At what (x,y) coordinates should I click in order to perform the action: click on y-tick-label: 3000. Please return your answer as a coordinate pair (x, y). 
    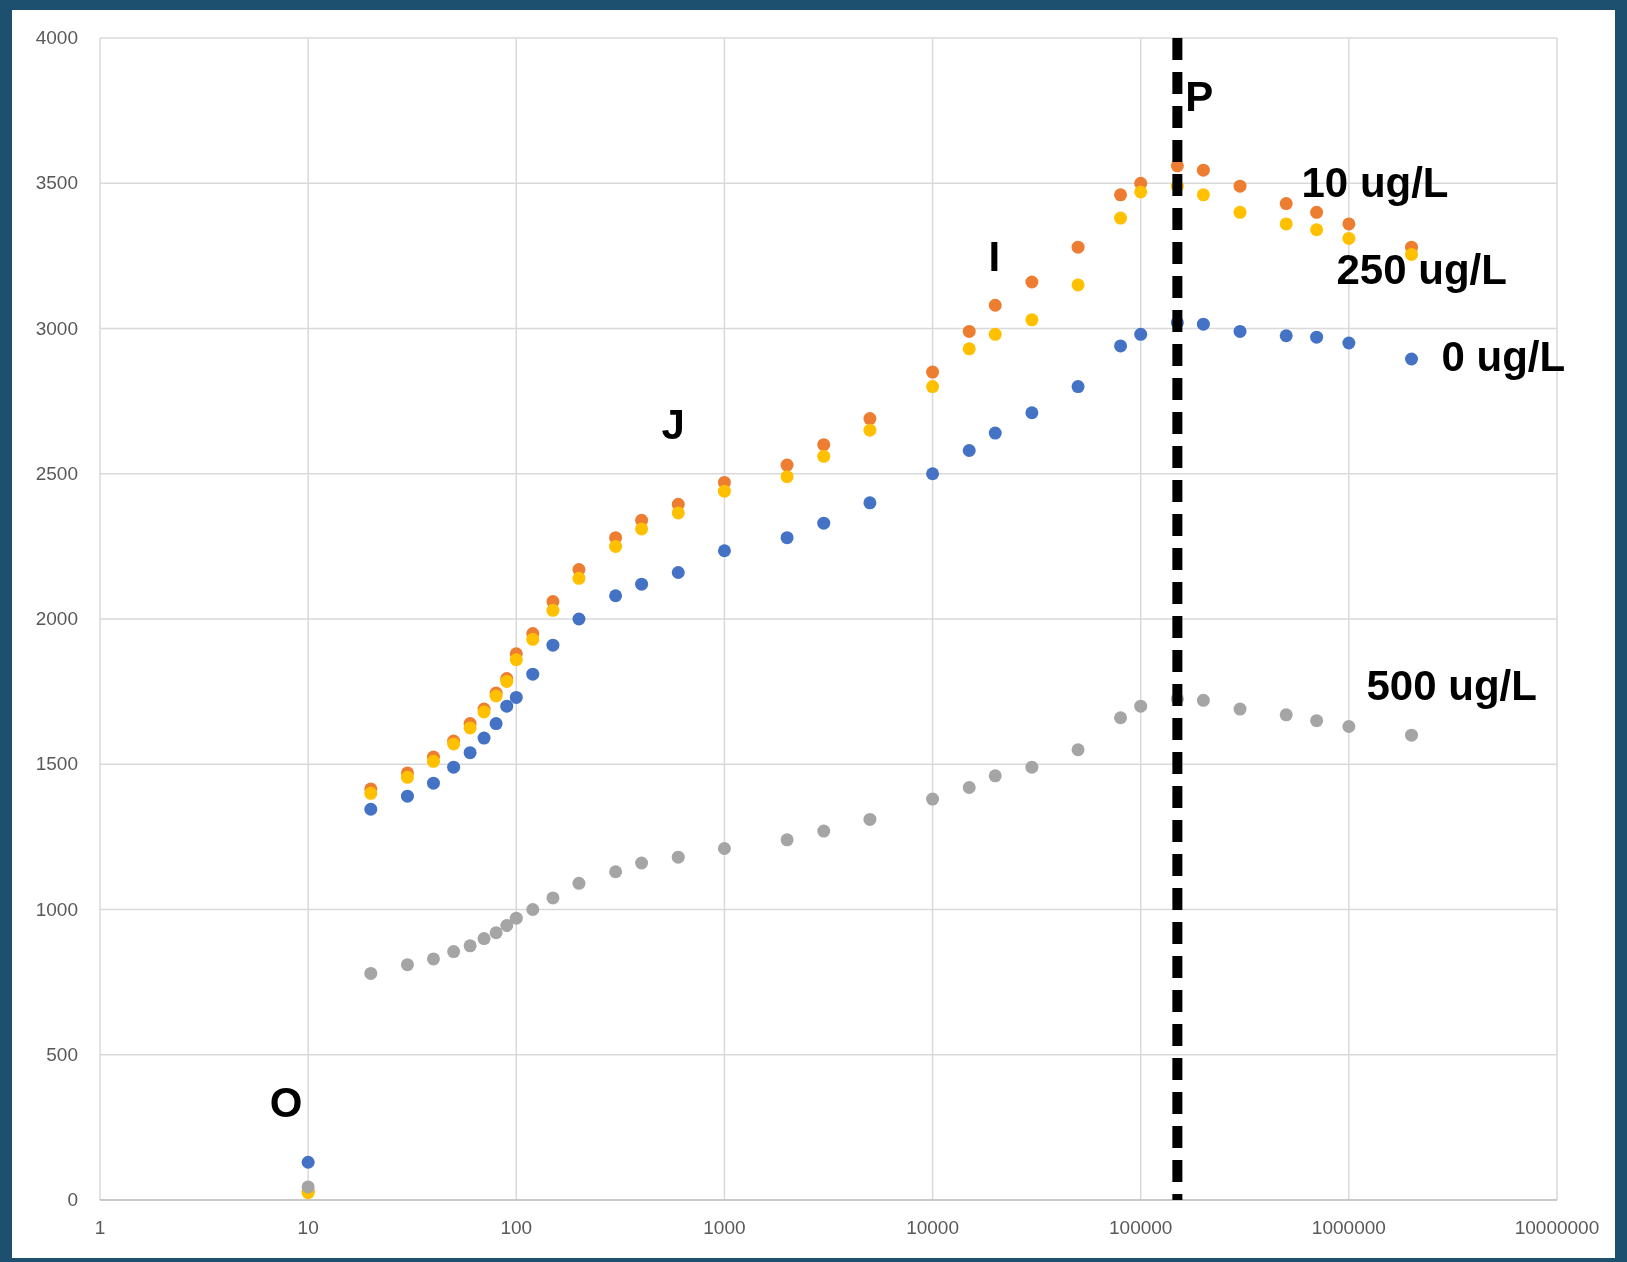
    Looking at the image, I should click on (56, 328).